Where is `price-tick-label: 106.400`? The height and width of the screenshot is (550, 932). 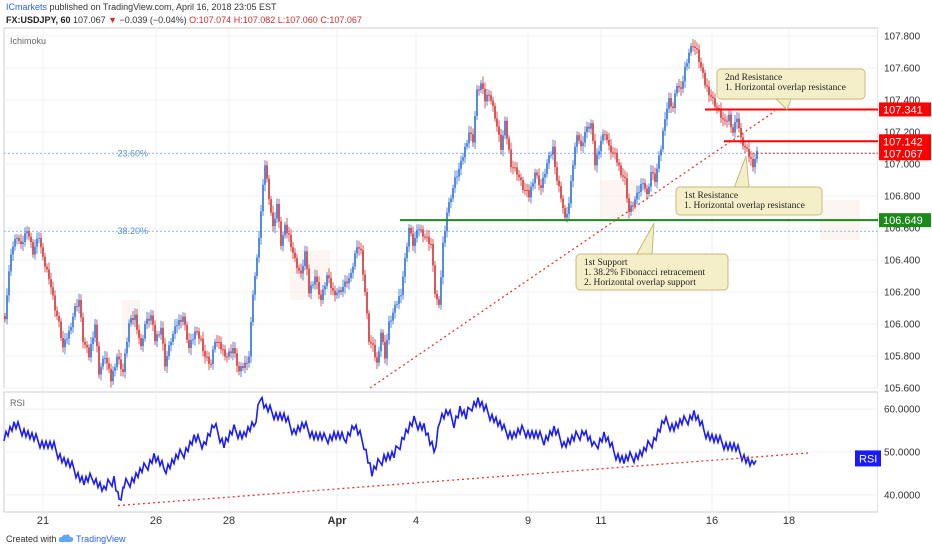 price-tick-label: 106.400 is located at coordinates (902, 261).